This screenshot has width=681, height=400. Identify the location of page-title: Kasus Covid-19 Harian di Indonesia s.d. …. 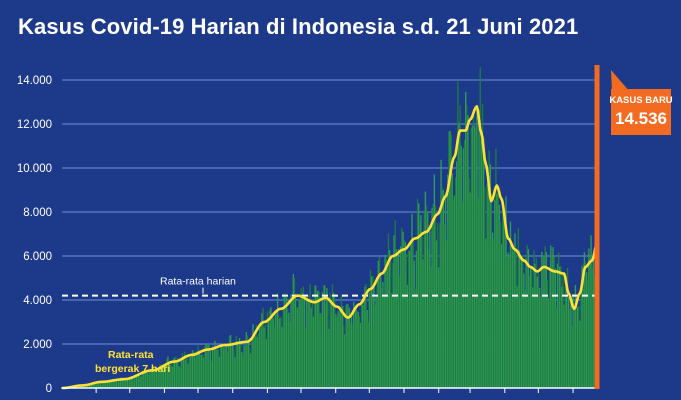
(298, 26).